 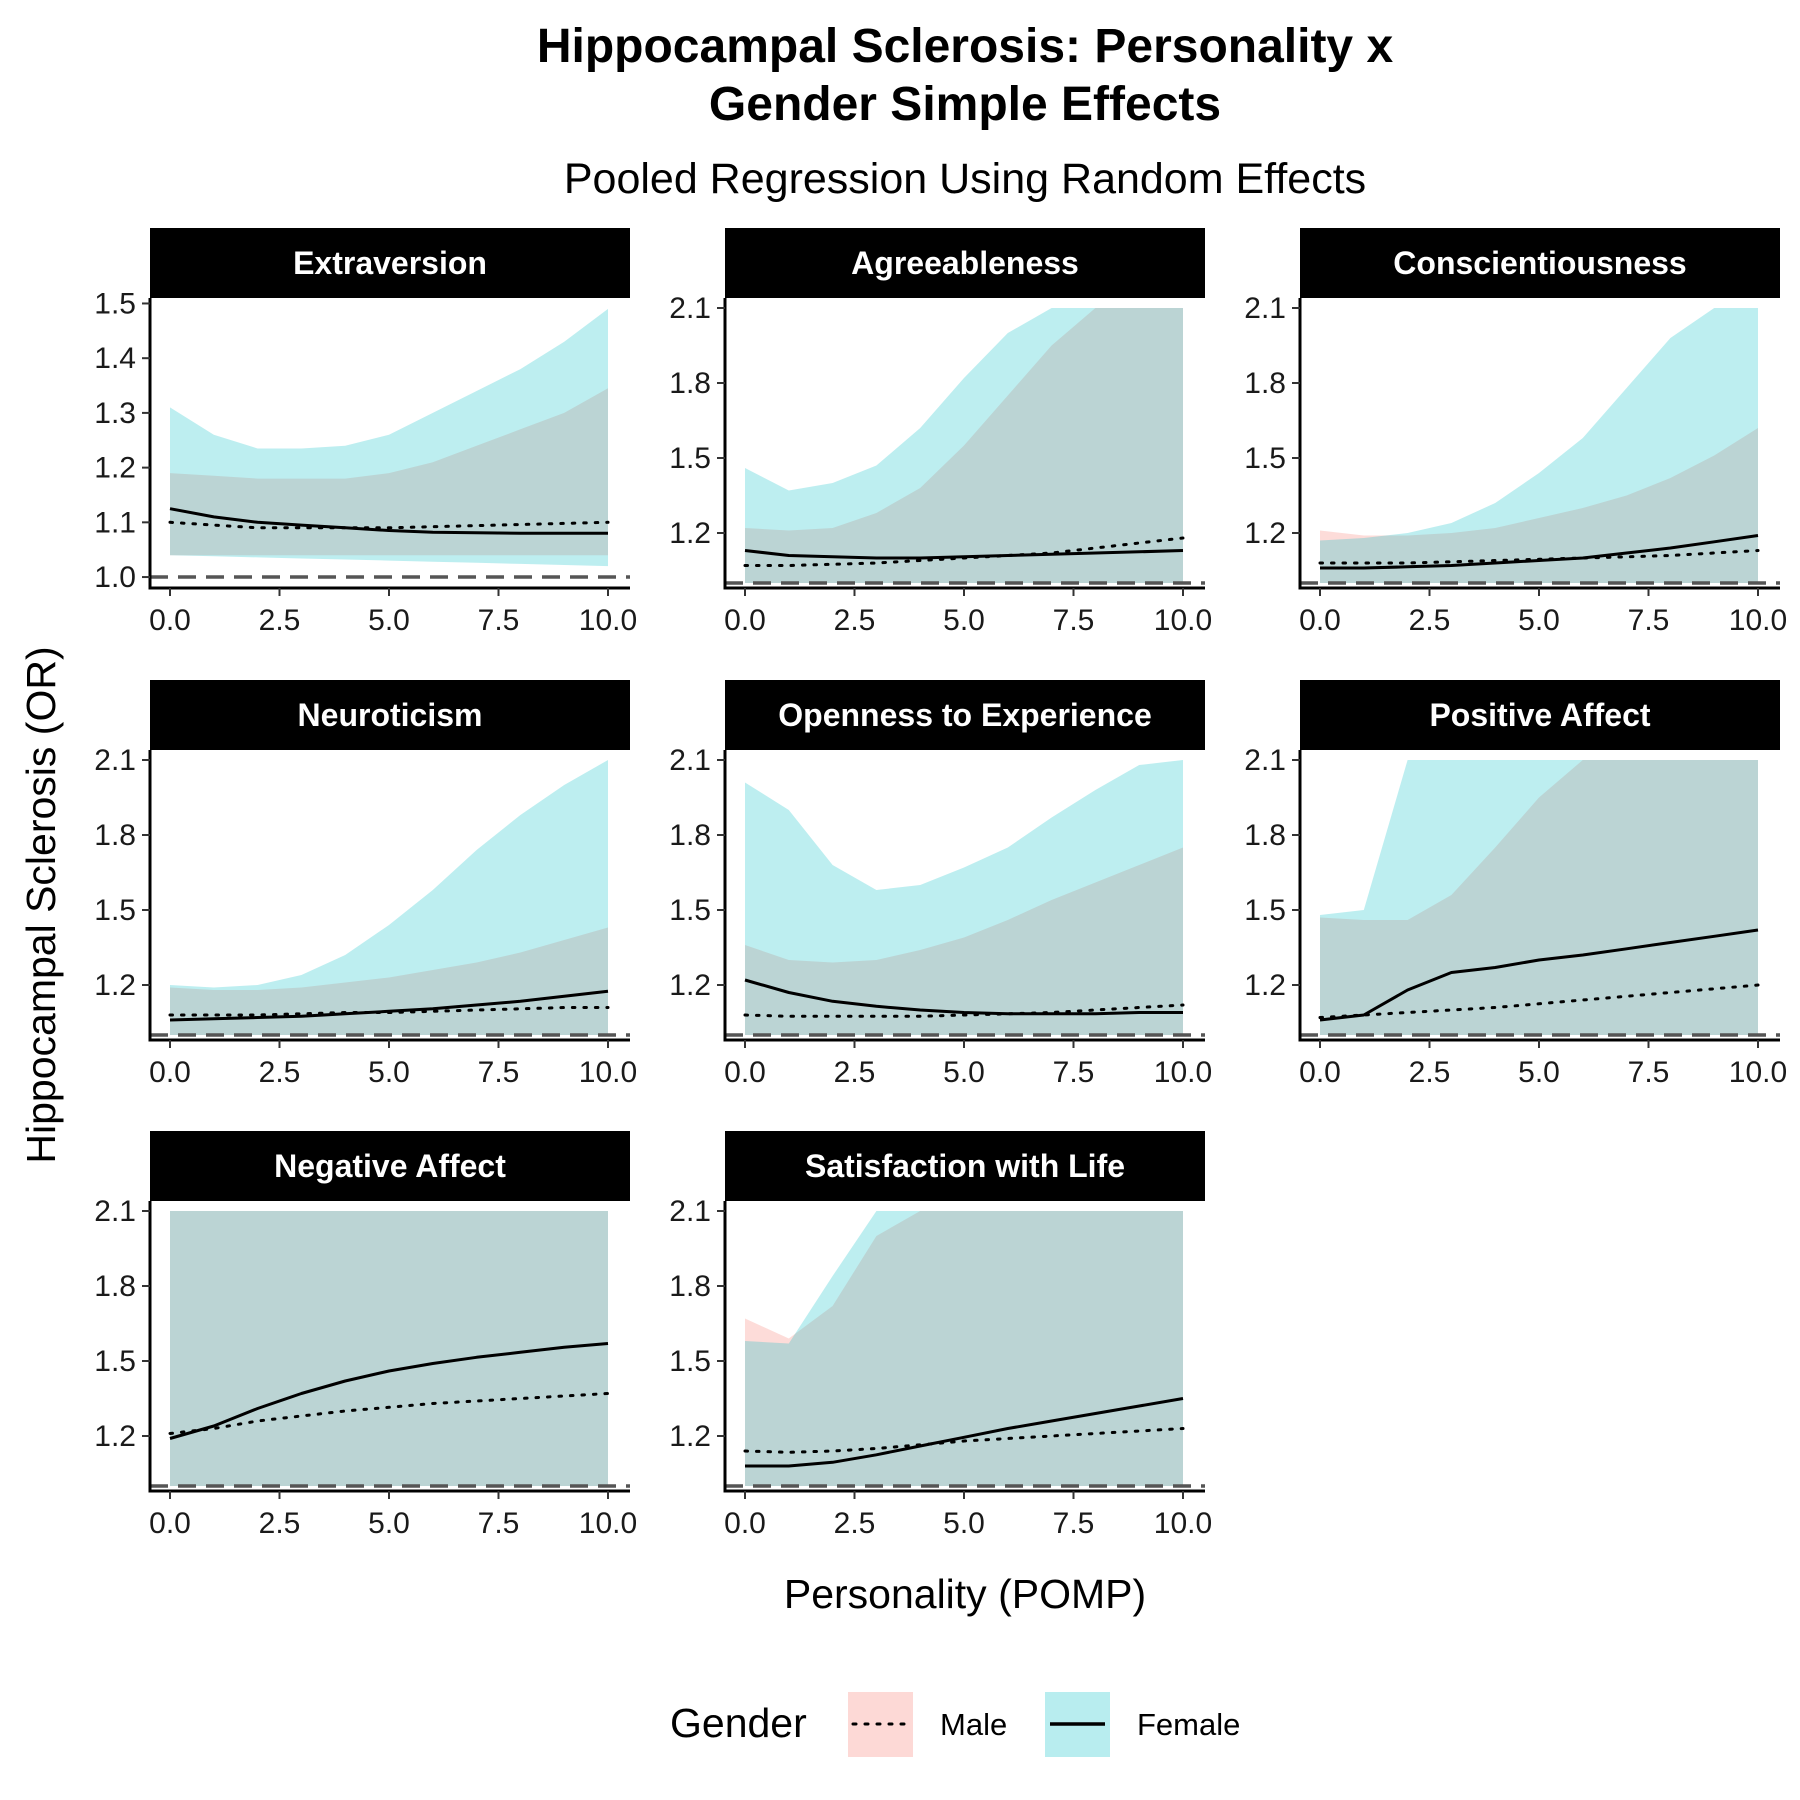 I want to click on data-area-conscientiousness, so click(x=1539, y=445).